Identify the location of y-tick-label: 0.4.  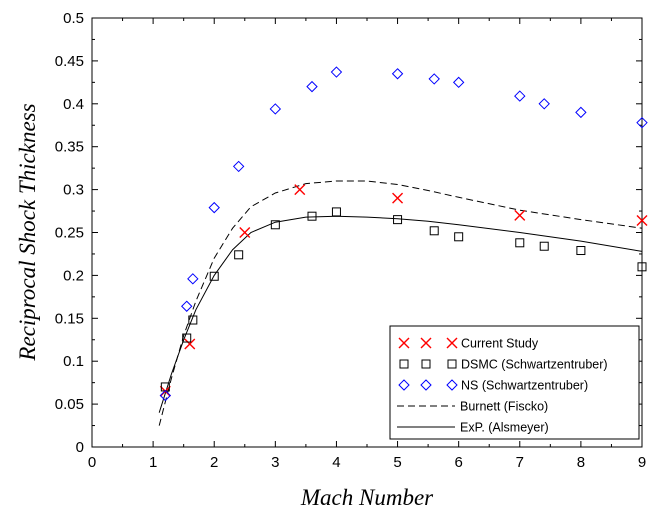
(73, 104).